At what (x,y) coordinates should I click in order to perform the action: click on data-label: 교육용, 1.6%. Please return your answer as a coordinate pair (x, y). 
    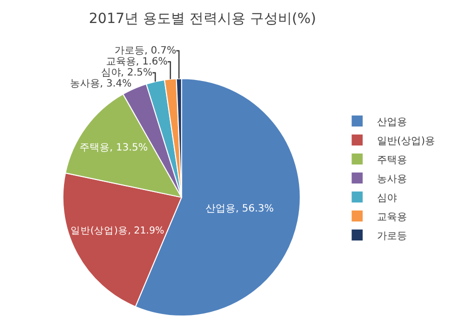
    Looking at the image, I should click on (137, 62).